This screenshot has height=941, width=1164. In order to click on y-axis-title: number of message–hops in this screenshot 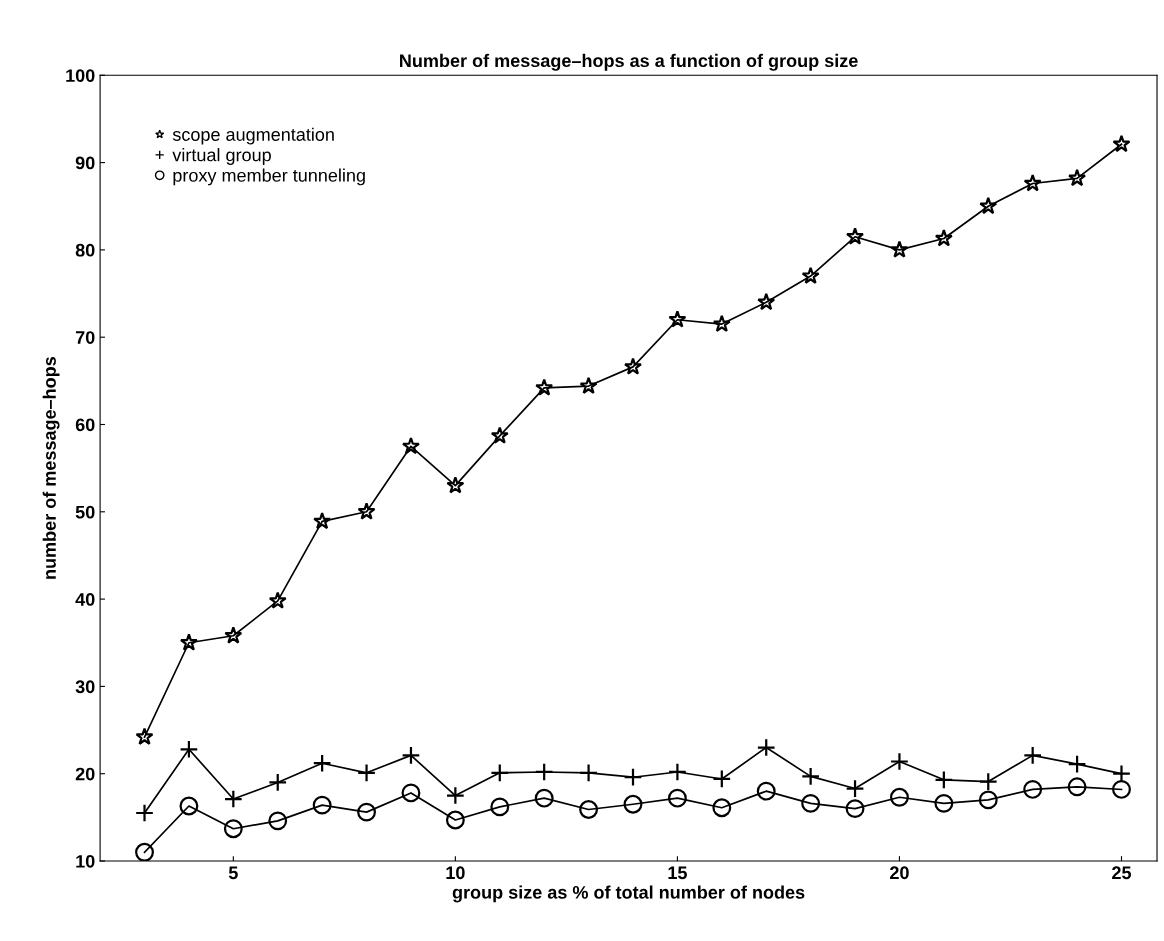, I will do `click(51, 468)`.